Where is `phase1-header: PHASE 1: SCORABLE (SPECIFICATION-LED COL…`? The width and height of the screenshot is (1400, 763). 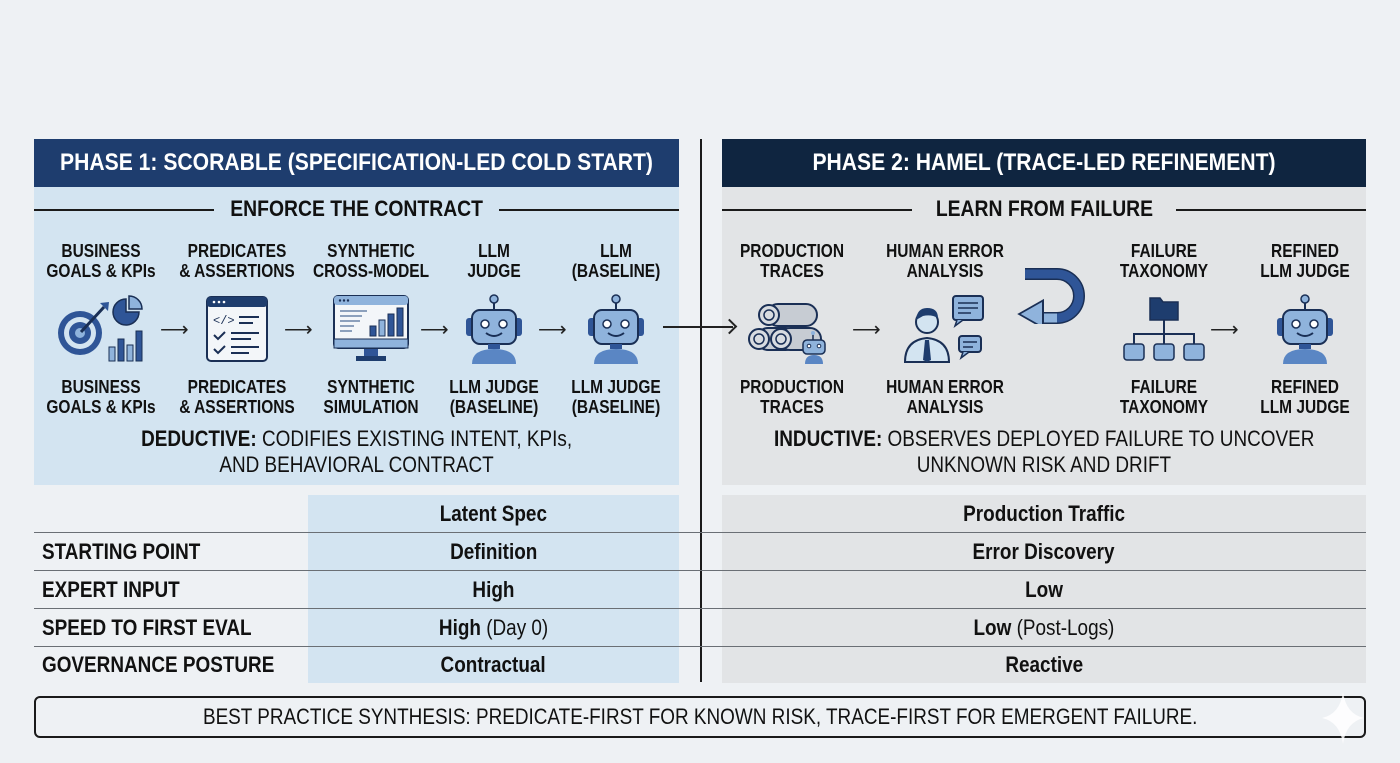 phase1-header: PHASE 1: SCORABLE (SPECIFICATION-LED COL… is located at coordinates (356, 162).